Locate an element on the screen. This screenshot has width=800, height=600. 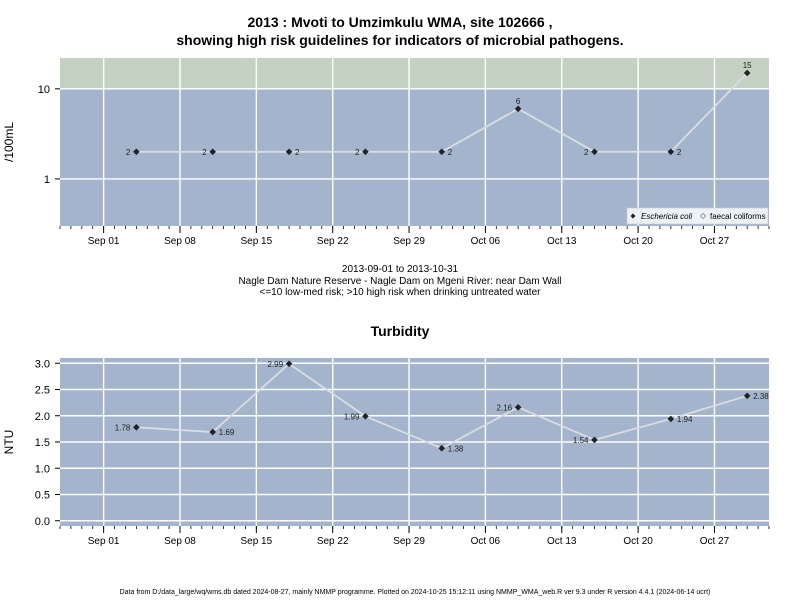
legend-box is located at coordinates (697, 216).